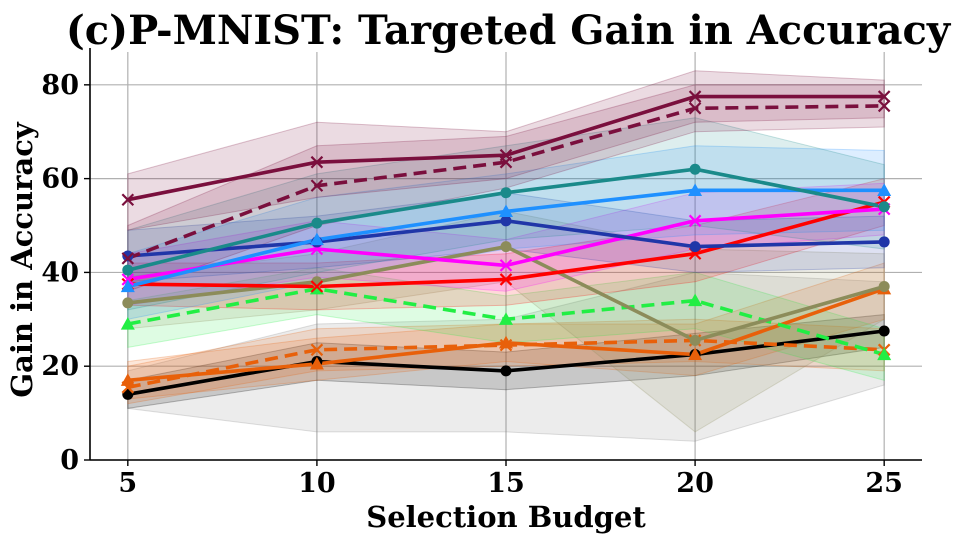  What do you see at coordinates (695, 483) in the screenshot?
I see `x-tick-label: 20` at bounding box center [695, 483].